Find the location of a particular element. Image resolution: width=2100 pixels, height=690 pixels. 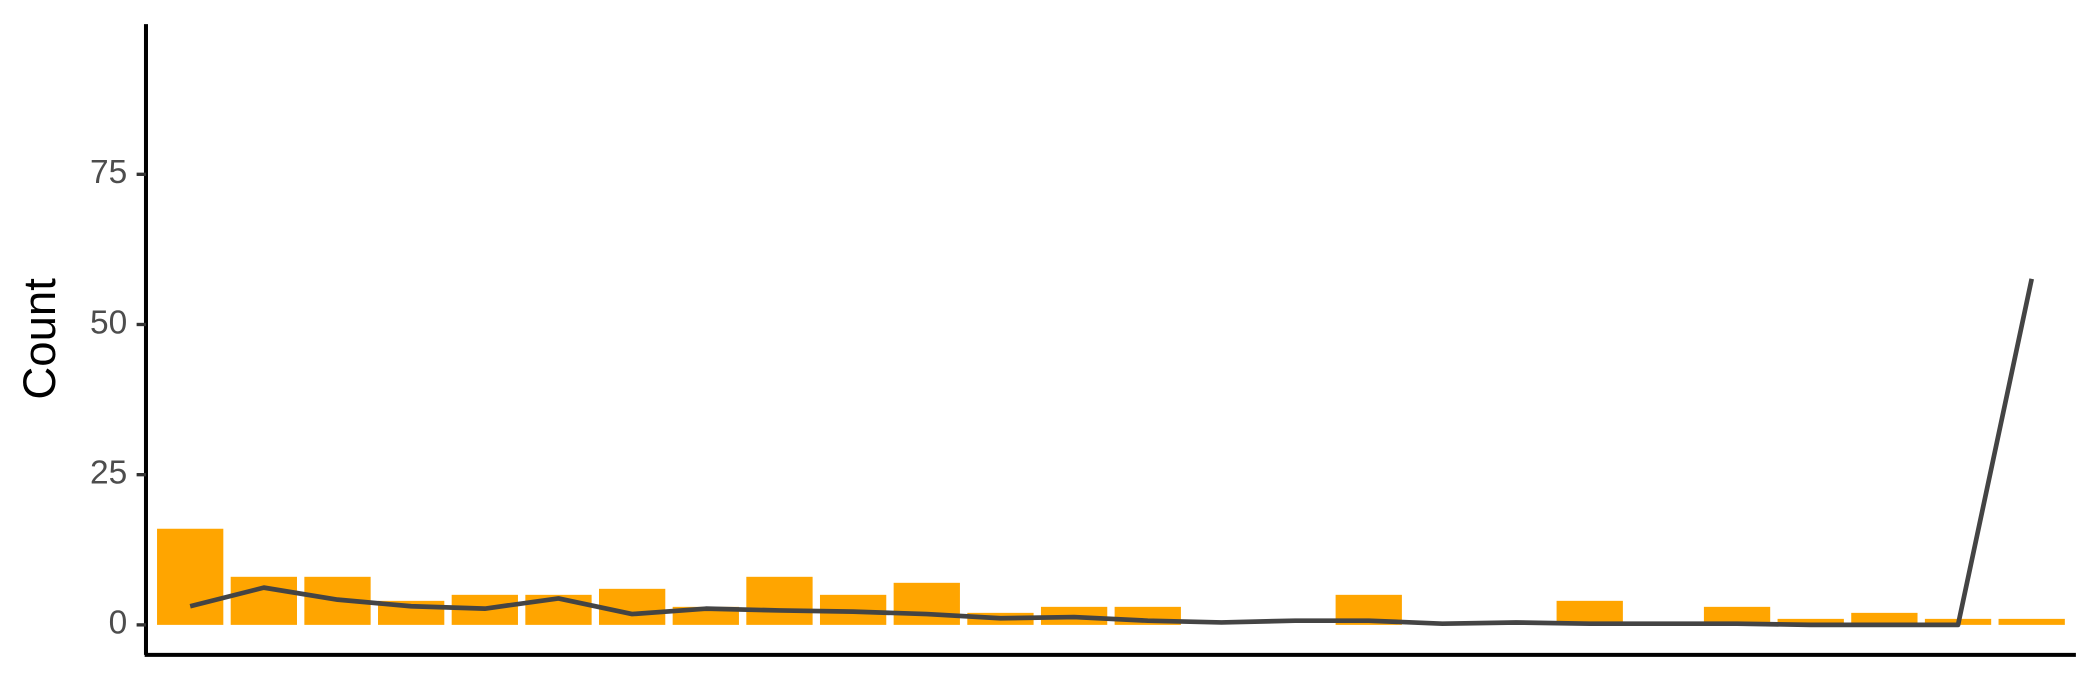

y-tick-label: 0 is located at coordinates (118, 623).